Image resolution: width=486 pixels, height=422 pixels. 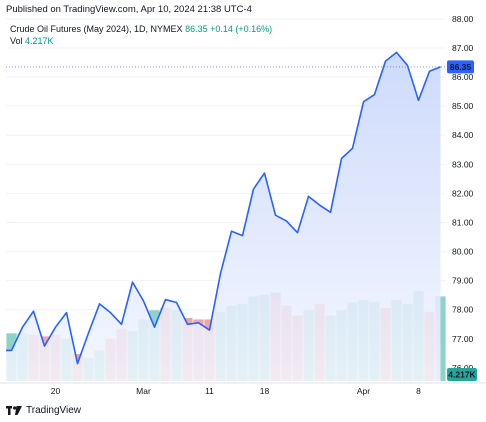 I want to click on x-tick-label: 20, so click(x=56, y=391).